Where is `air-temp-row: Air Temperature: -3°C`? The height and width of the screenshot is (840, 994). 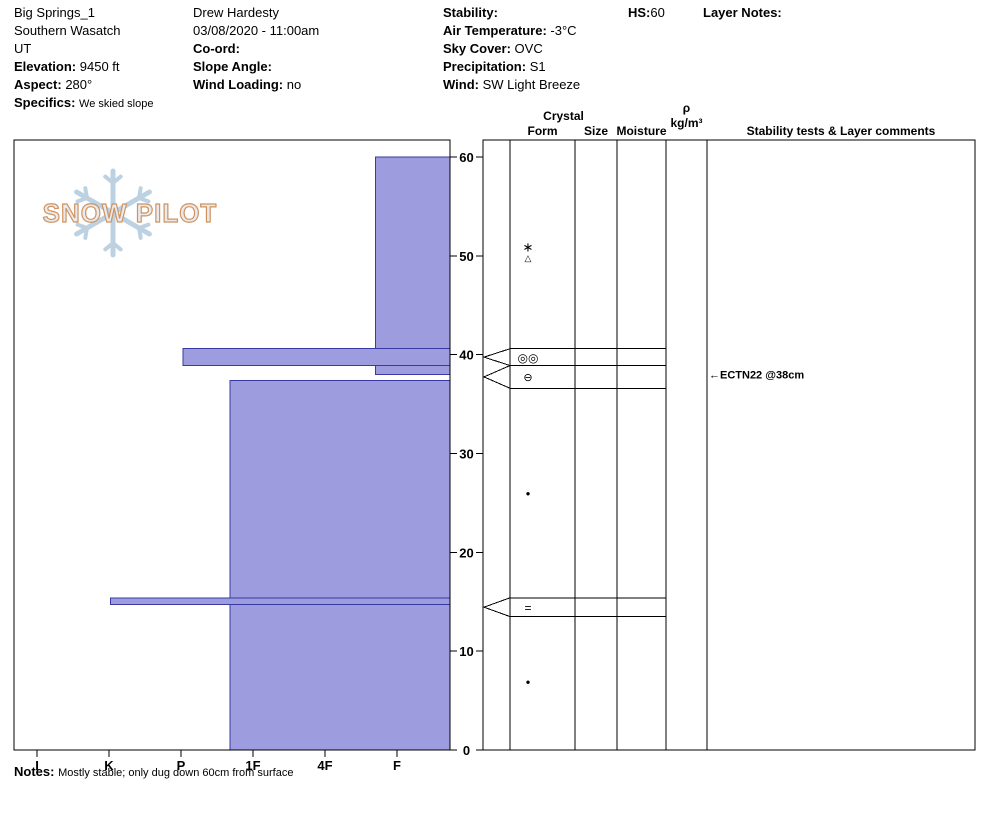
air-temp-row: Air Temperature: -3°C is located at coordinates (510, 31).